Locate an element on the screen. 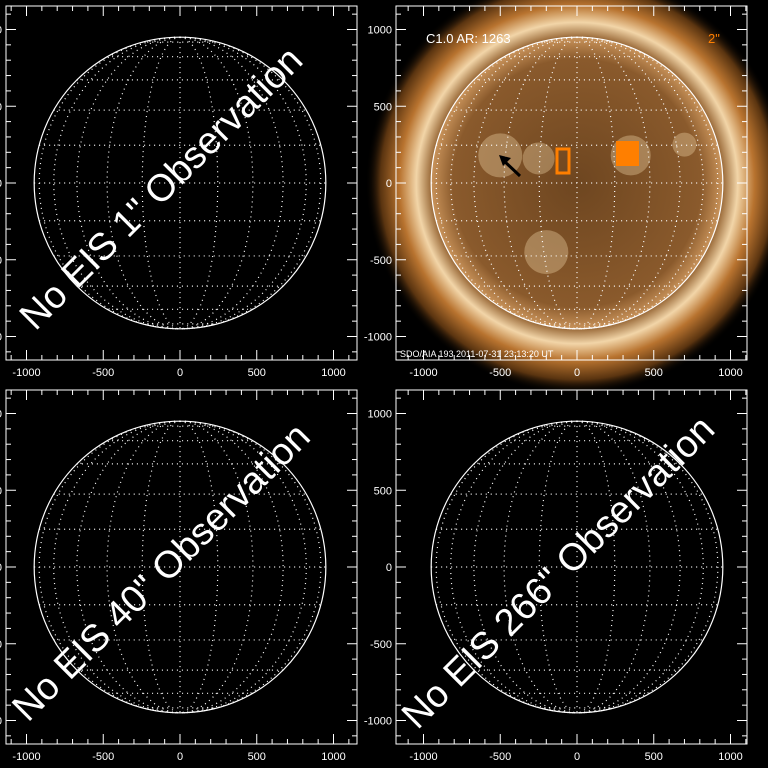 The image size is (768, 768). arrow-head-icon is located at coordinates (505, 160).